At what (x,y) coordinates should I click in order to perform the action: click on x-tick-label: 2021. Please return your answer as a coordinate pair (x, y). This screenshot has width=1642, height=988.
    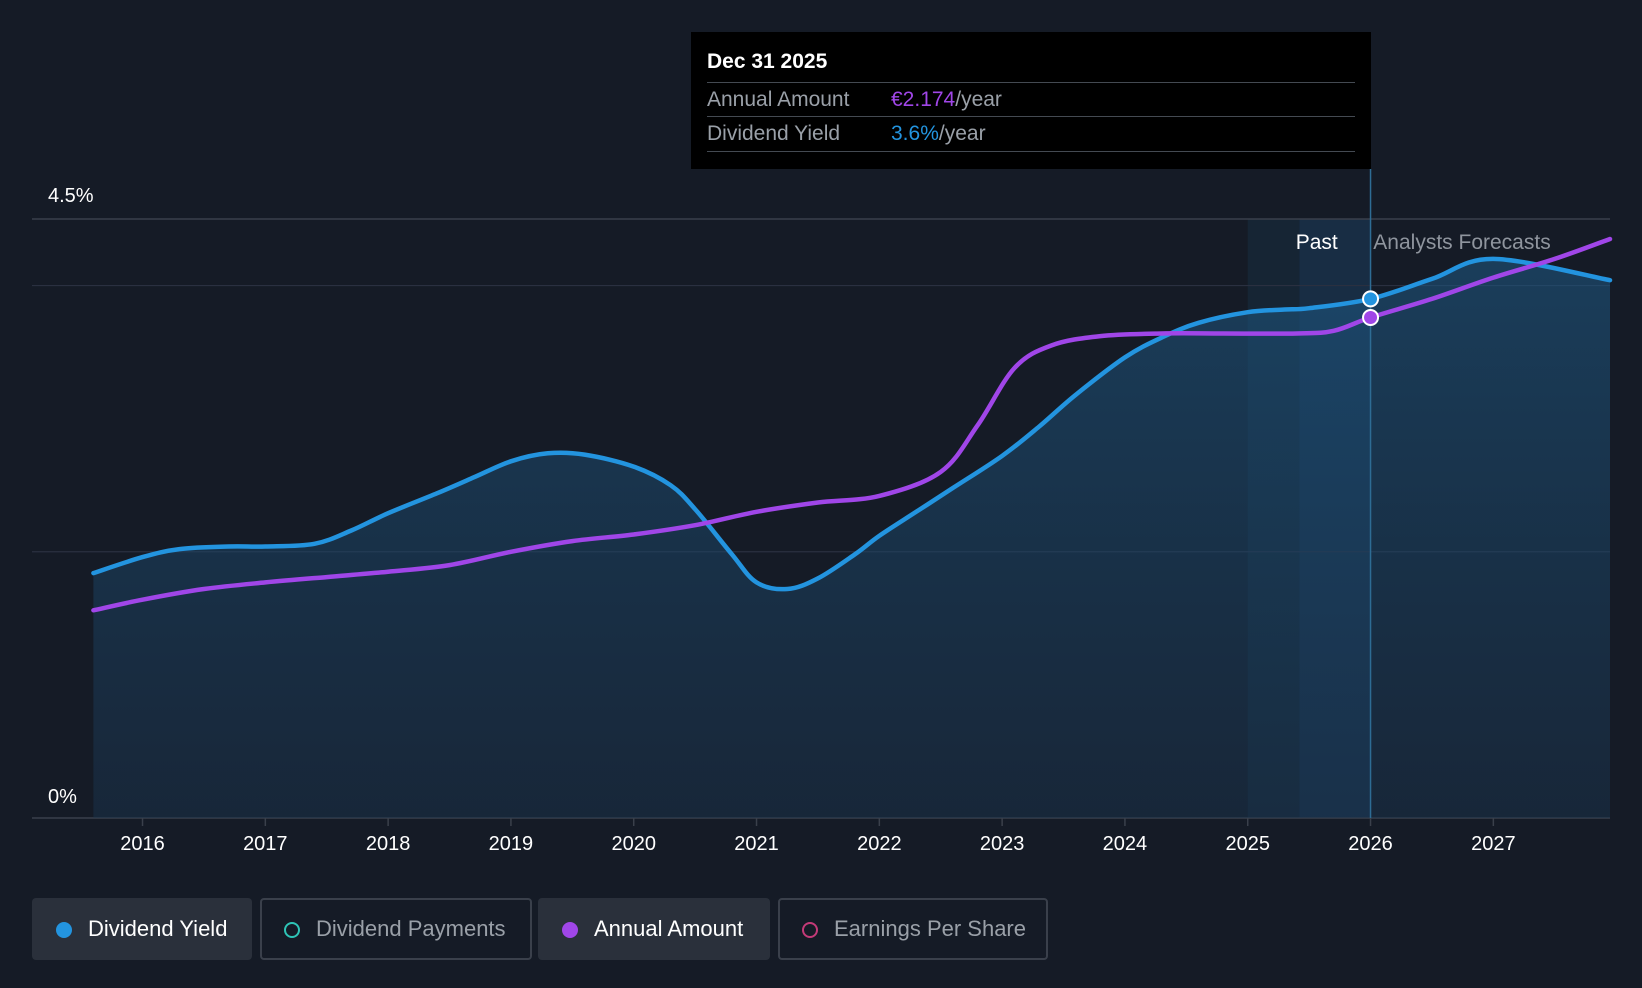
    Looking at the image, I should click on (756, 844).